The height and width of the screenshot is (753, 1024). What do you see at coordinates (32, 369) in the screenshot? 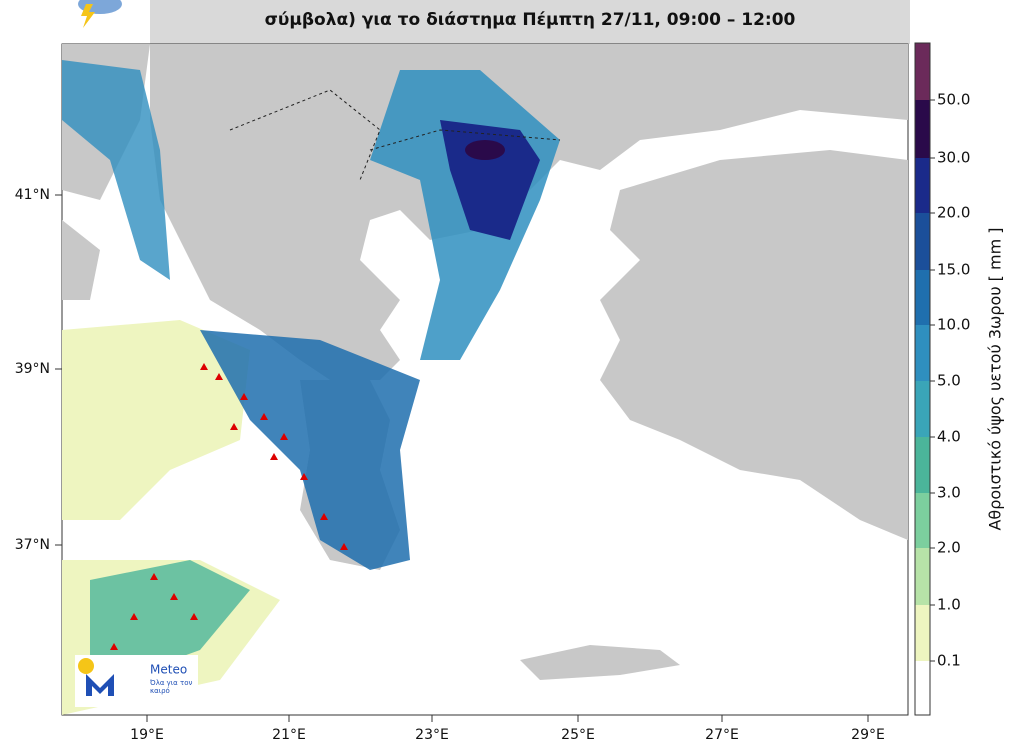
I see `lat-label: 39°N` at bounding box center [32, 369].